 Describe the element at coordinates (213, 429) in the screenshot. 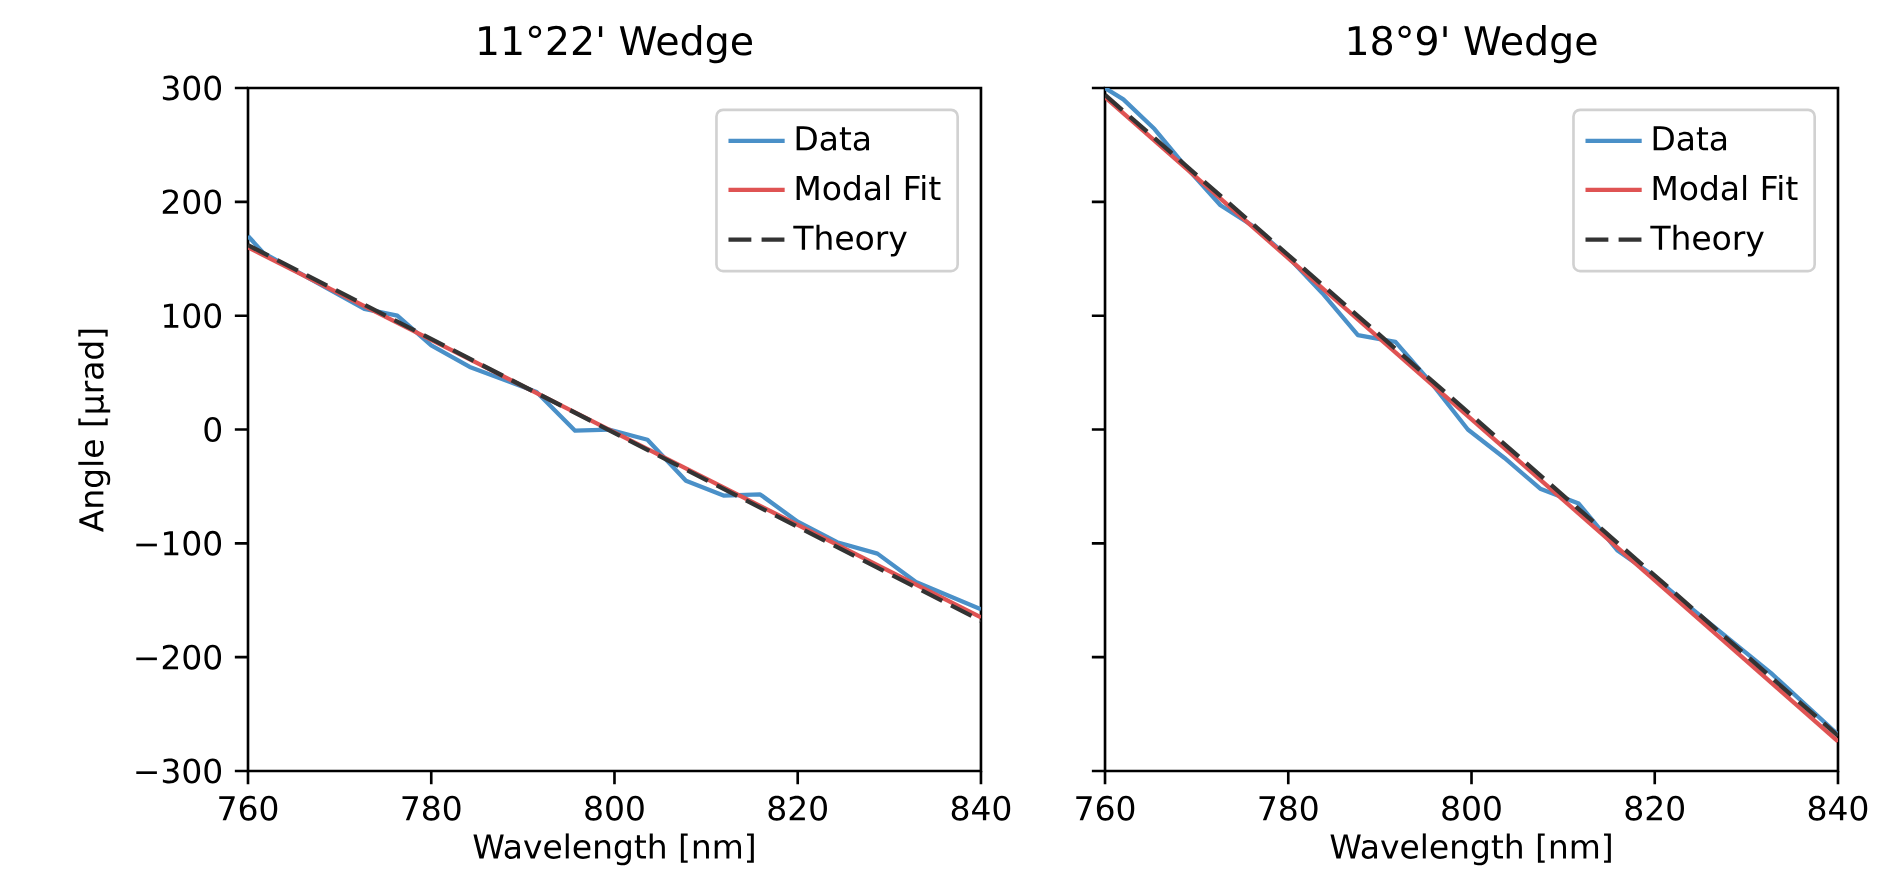

I see `y-tick-label: 0` at that location.